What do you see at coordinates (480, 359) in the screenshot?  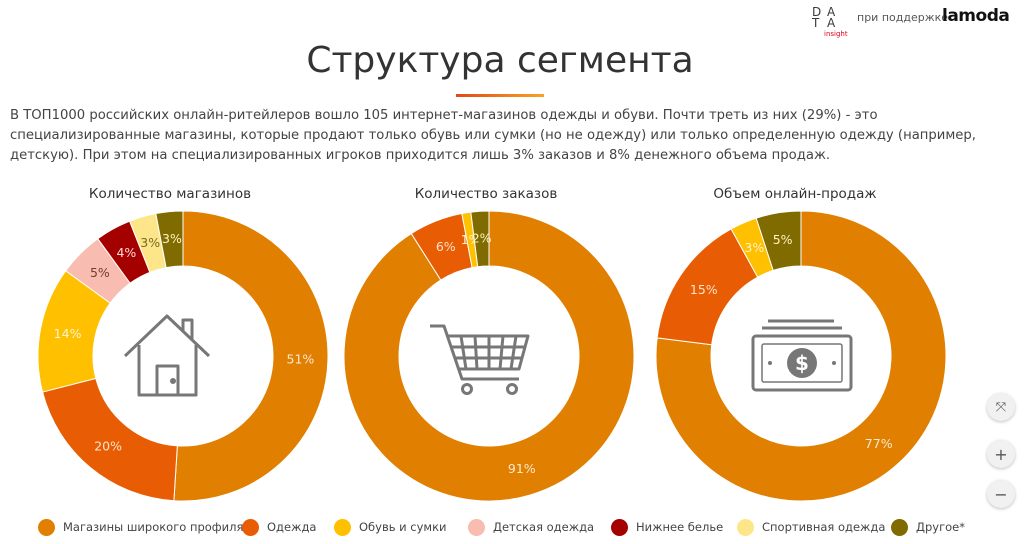 I see `shopping-cart-icon` at bounding box center [480, 359].